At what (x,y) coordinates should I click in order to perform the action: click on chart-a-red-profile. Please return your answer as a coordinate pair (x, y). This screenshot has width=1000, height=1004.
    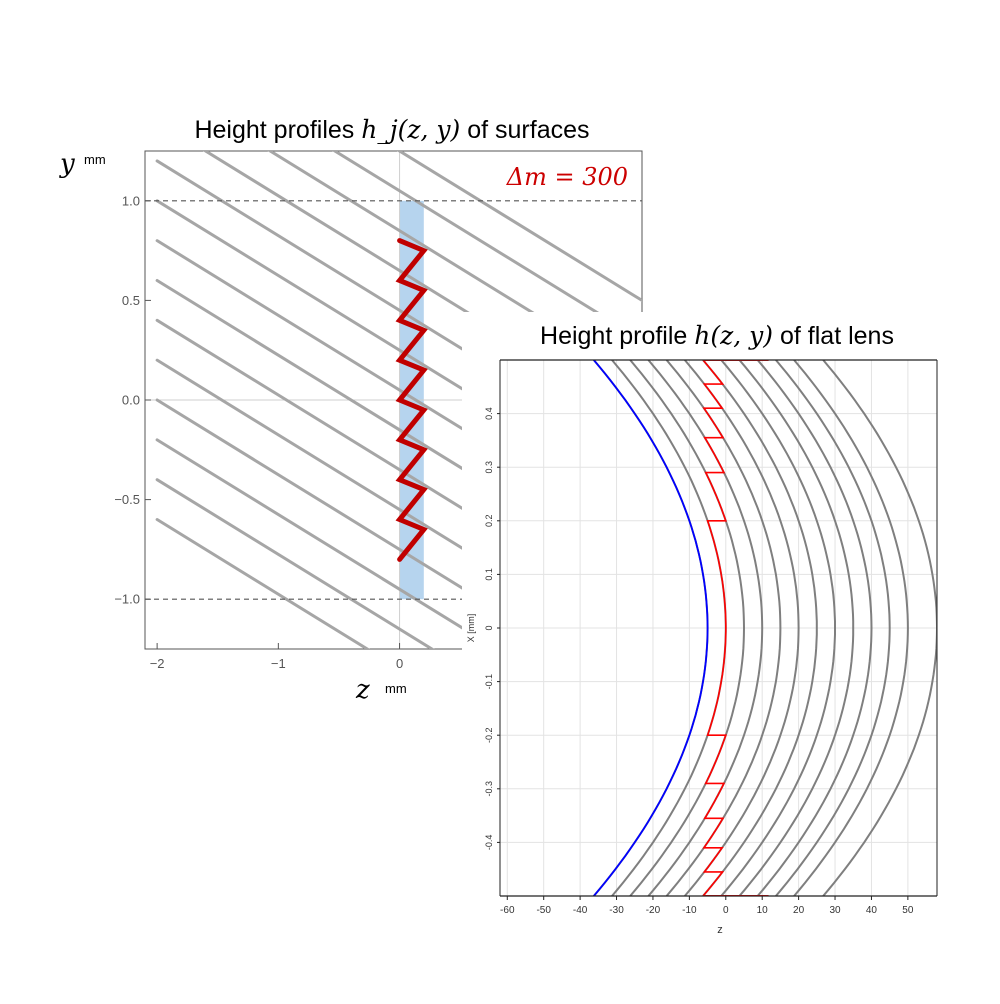
    Looking at the image, I should click on (411, 400).